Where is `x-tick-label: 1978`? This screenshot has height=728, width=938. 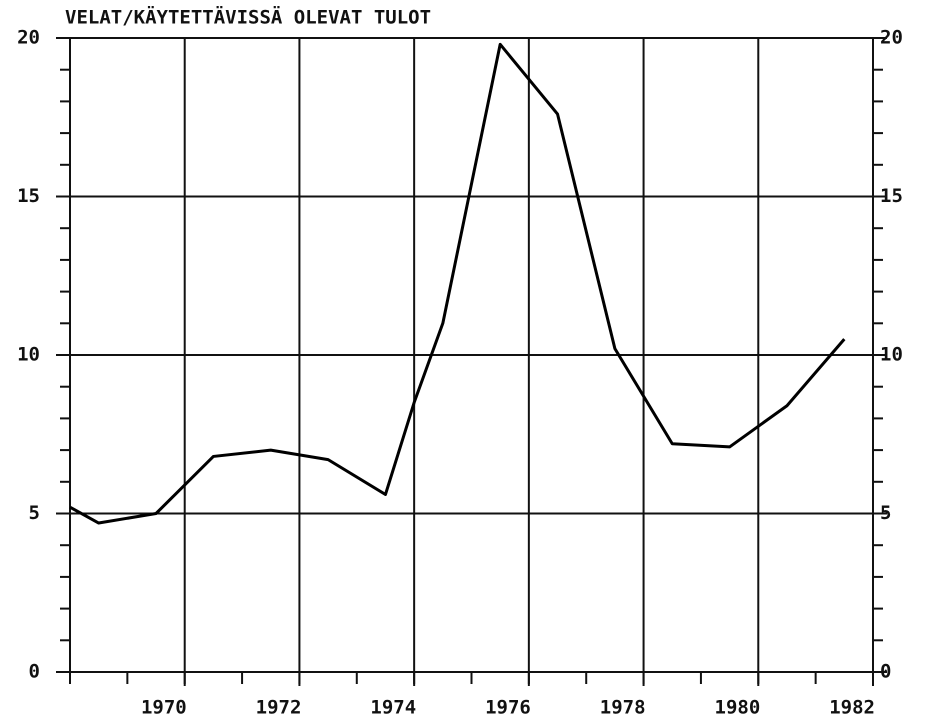 x-tick-label: 1978 is located at coordinates (623, 708).